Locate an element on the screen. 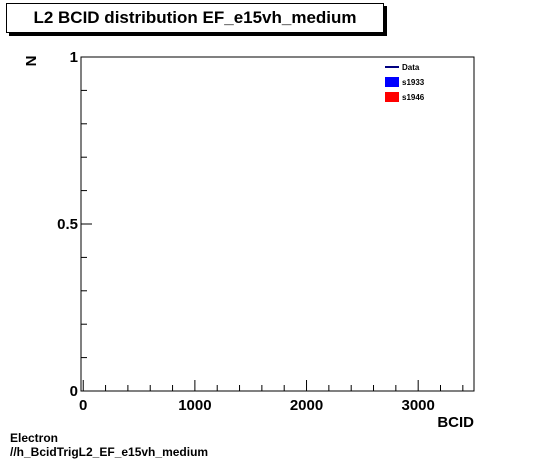 The image size is (546, 462). legend-entry-s1933: s1933 is located at coordinates (405, 82).